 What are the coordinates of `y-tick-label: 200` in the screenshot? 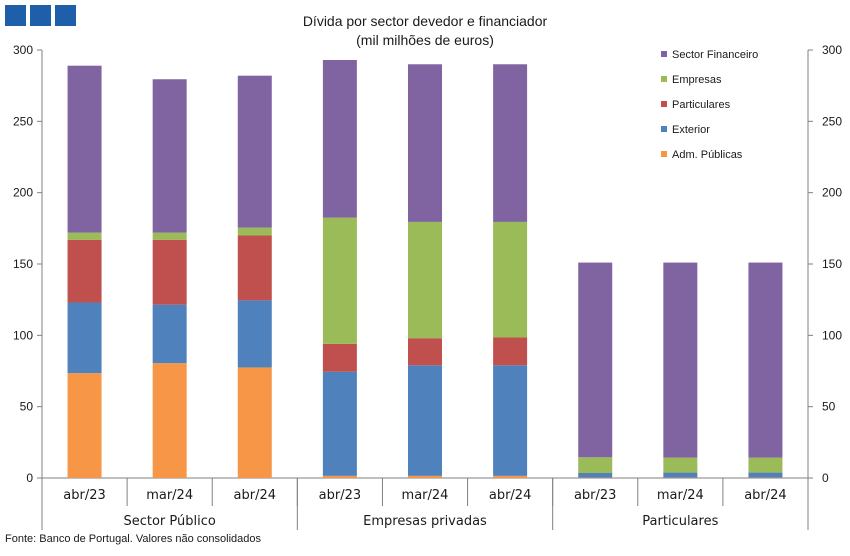 It's located at (23, 193).